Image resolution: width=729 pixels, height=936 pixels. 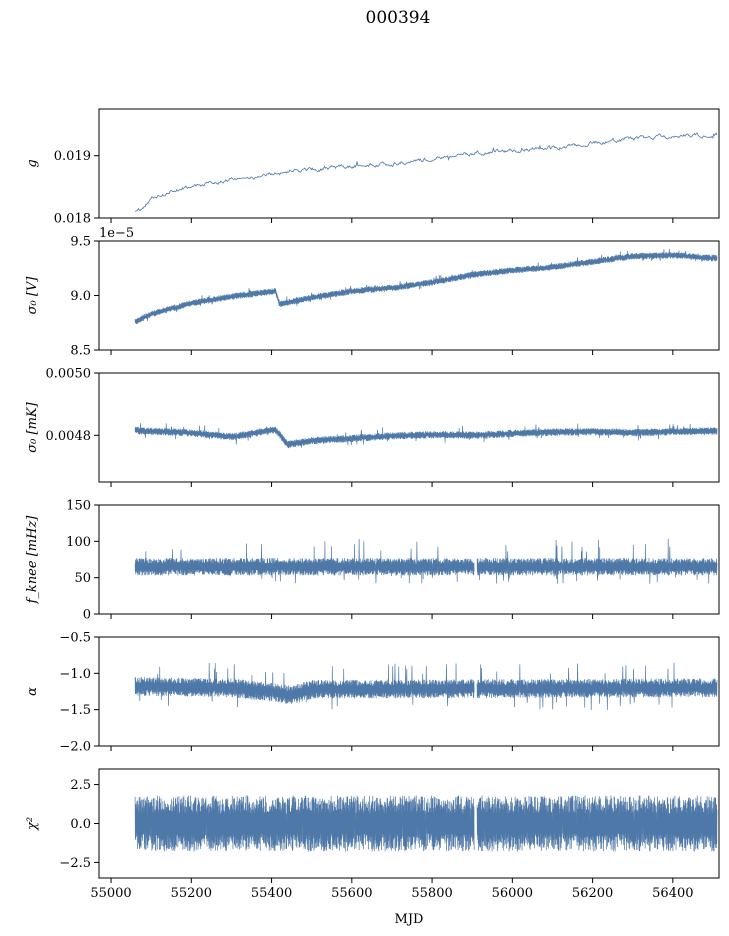 What do you see at coordinates (32, 824) in the screenshot?
I see `y-axis-label: χ²` at bounding box center [32, 824].